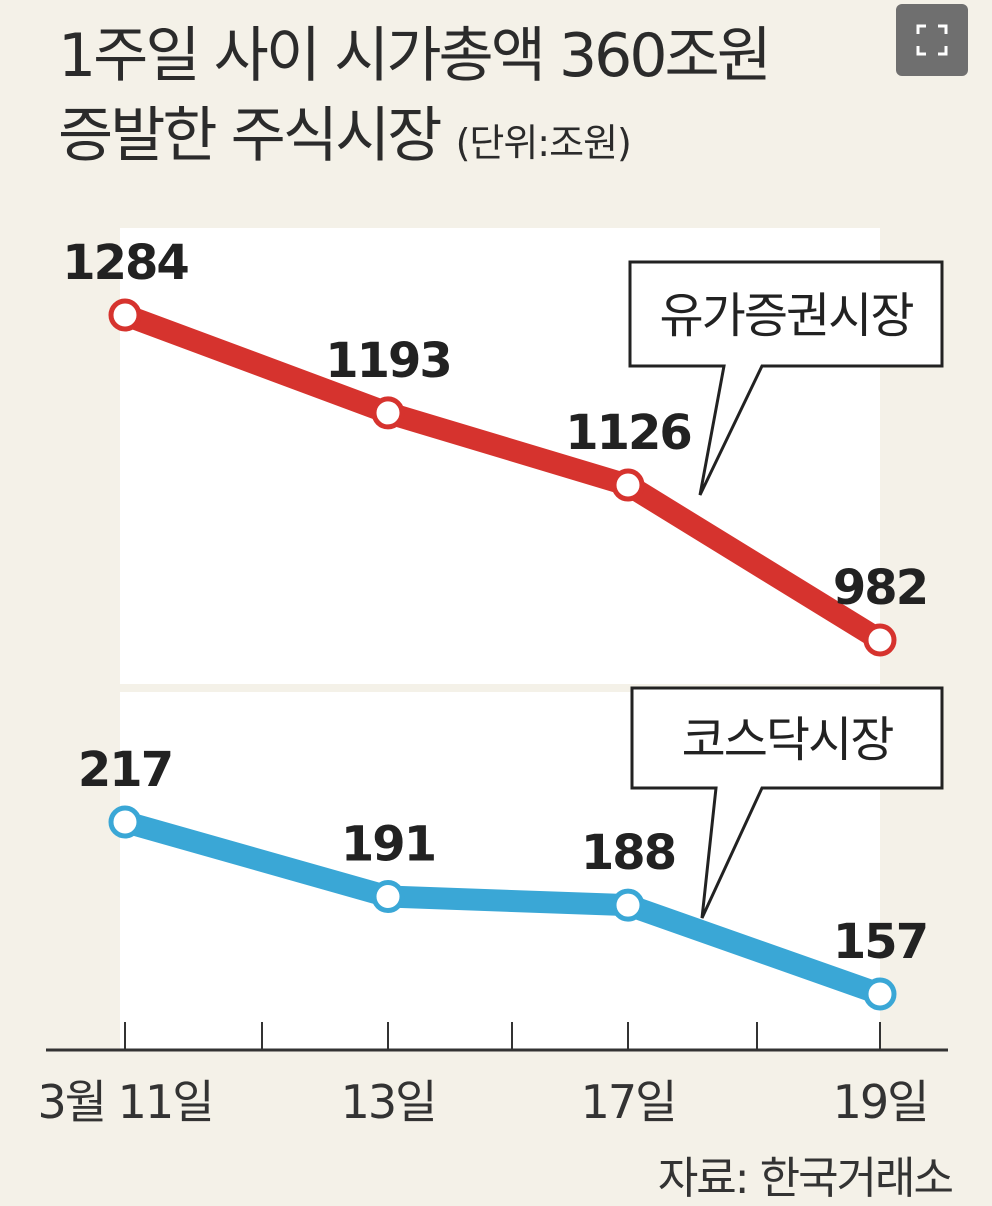 This screenshot has width=992, height=1206. What do you see at coordinates (388, 1102) in the screenshot?
I see `x-tick-label: 13일` at bounding box center [388, 1102].